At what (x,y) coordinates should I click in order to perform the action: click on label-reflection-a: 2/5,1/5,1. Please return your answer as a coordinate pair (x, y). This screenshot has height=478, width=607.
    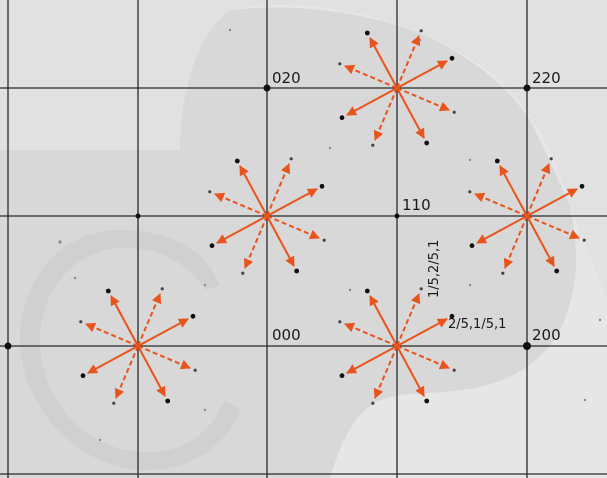
    Looking at the image, I should click on (477, 324).